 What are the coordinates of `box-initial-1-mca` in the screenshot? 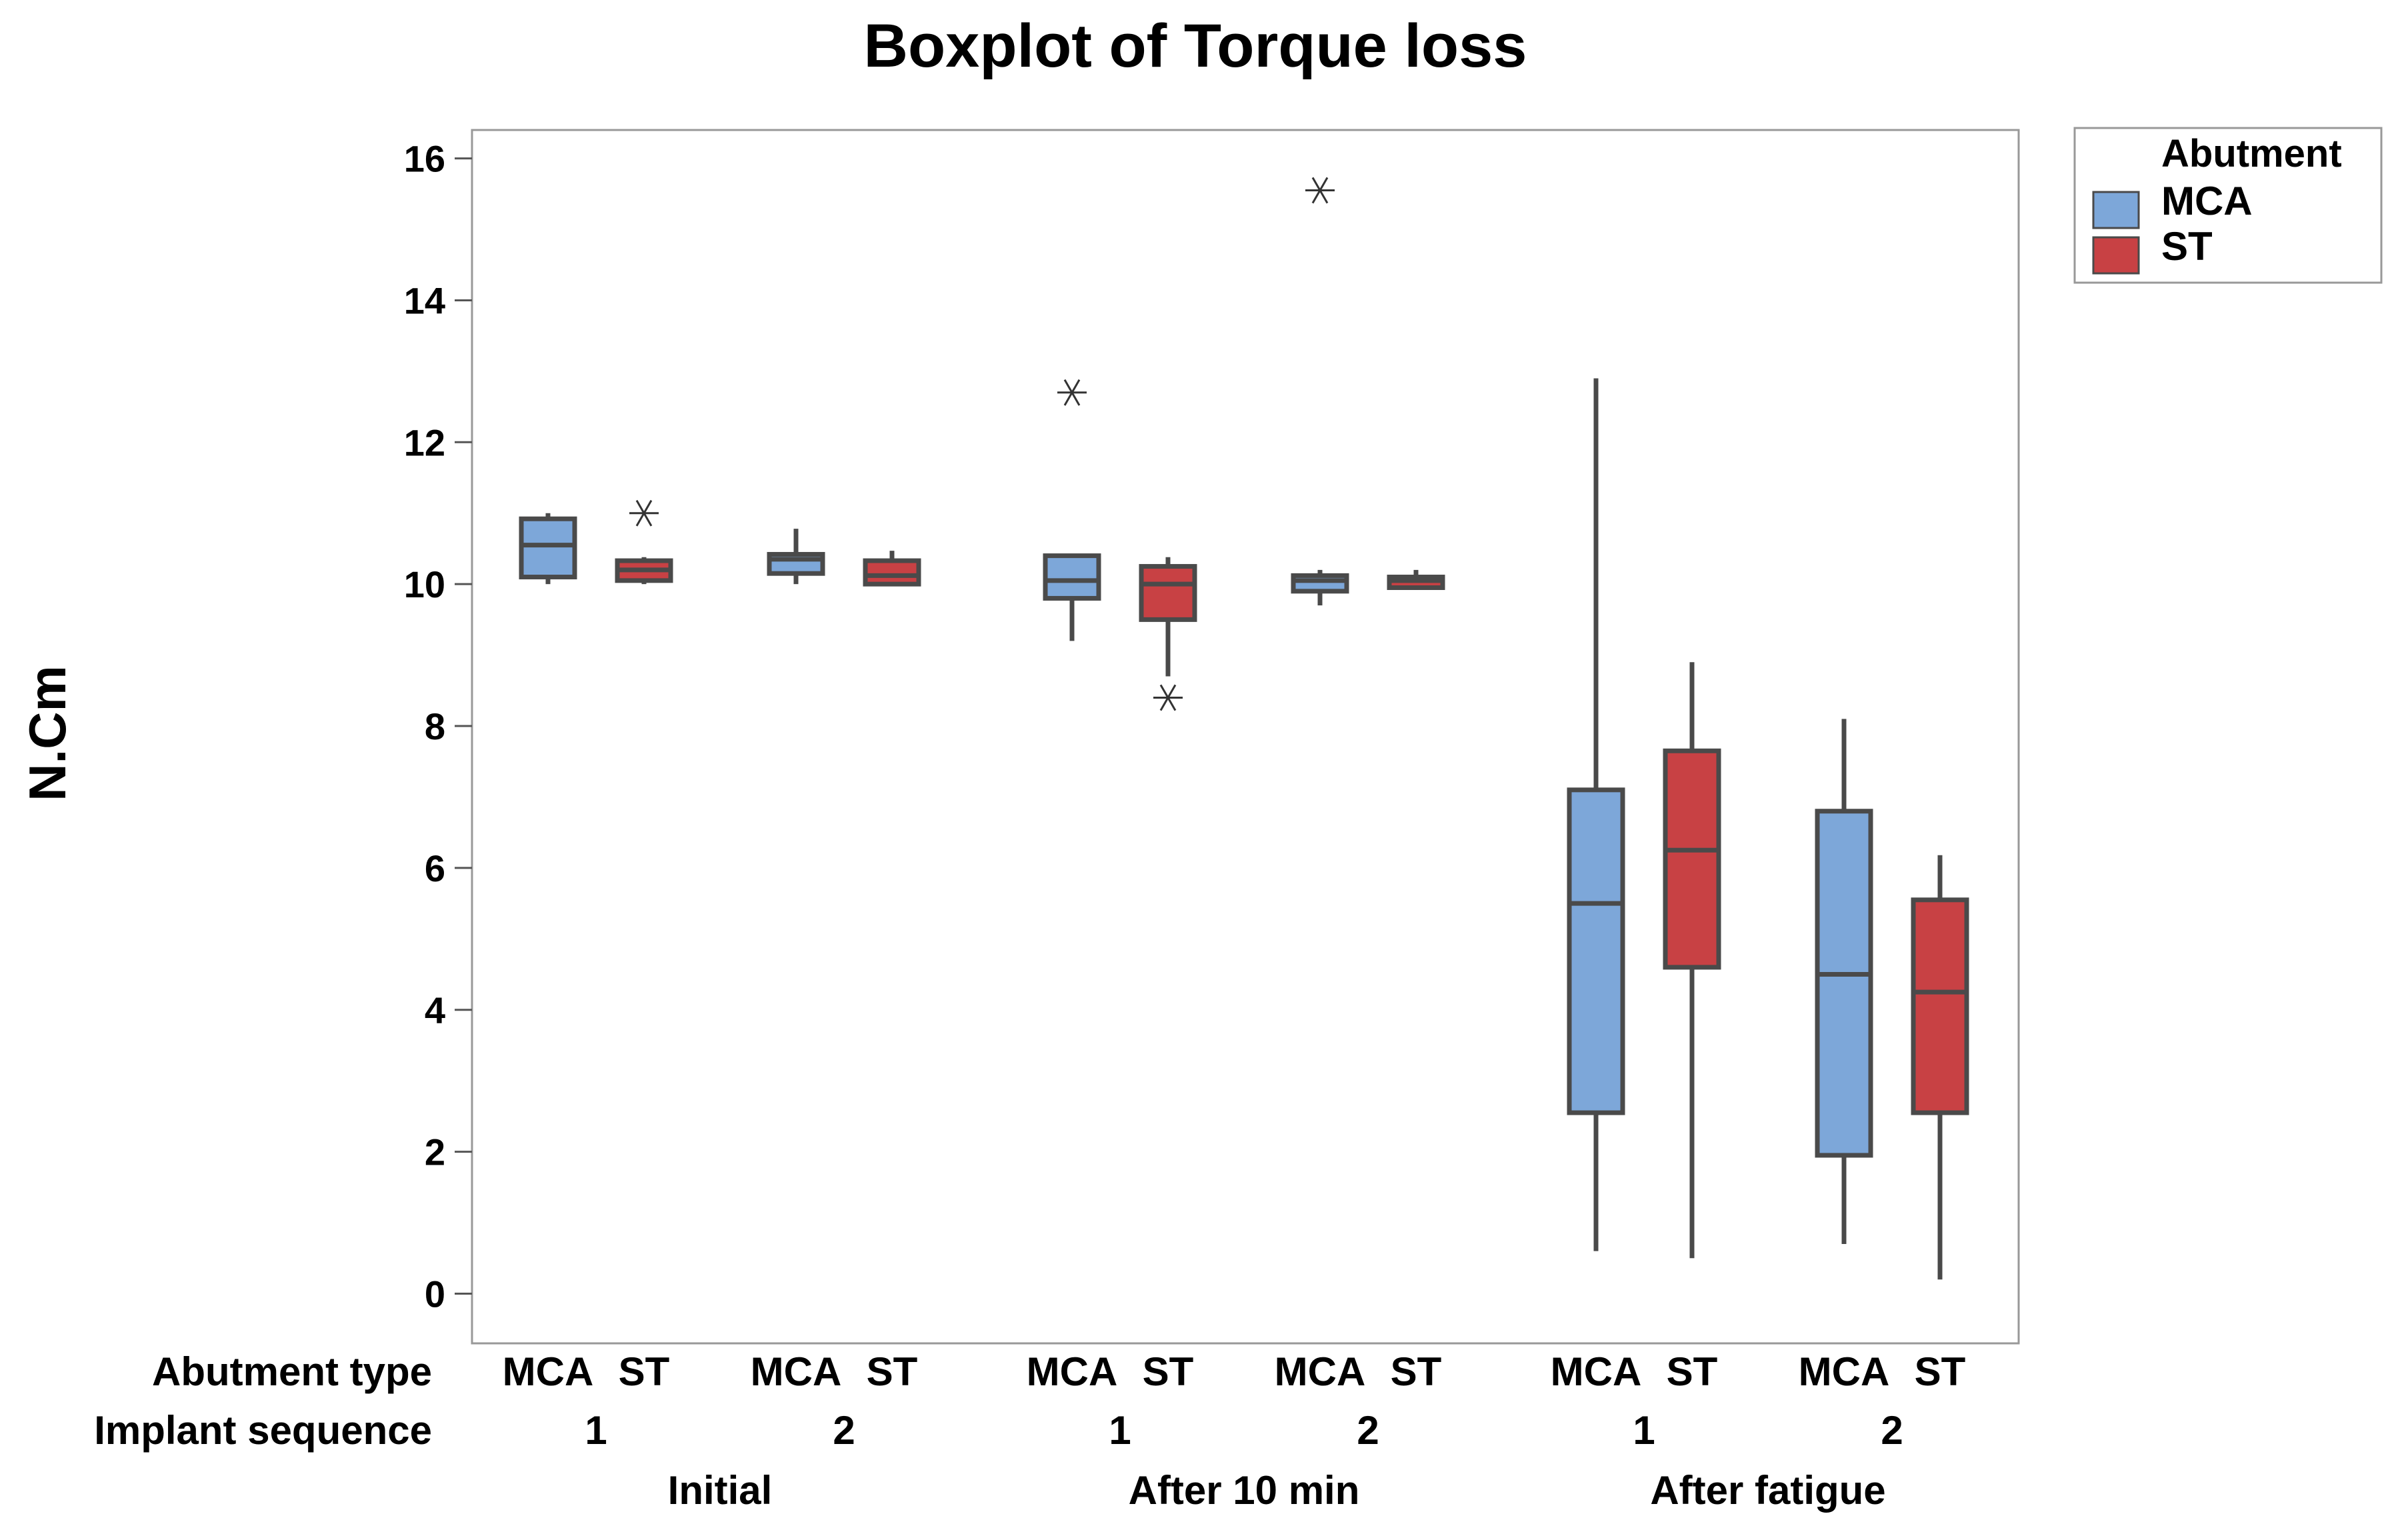 It's located at (548, 549).